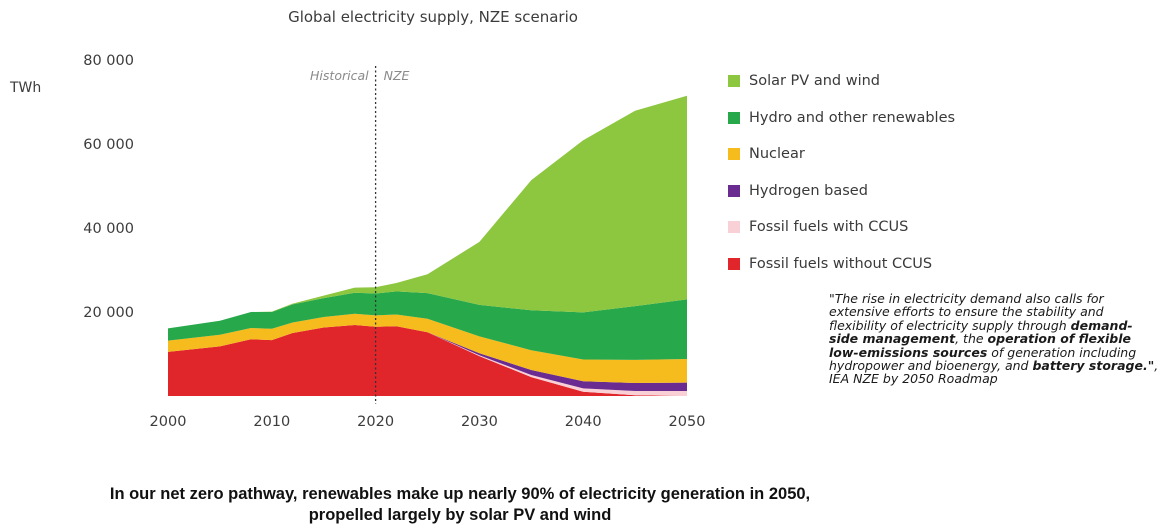 The image size is (1165, 532). I want to click on y-axis-label: TWh, so click(25, 88).